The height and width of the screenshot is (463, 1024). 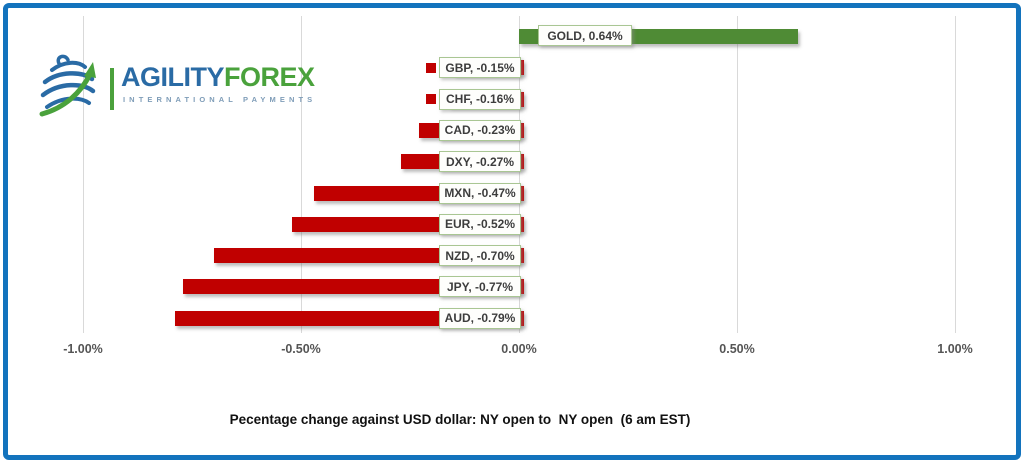 What do you see at coordinates (431, 99) in the screenshot?
I see `legend-key-chf` at bounding box center [431, 99].